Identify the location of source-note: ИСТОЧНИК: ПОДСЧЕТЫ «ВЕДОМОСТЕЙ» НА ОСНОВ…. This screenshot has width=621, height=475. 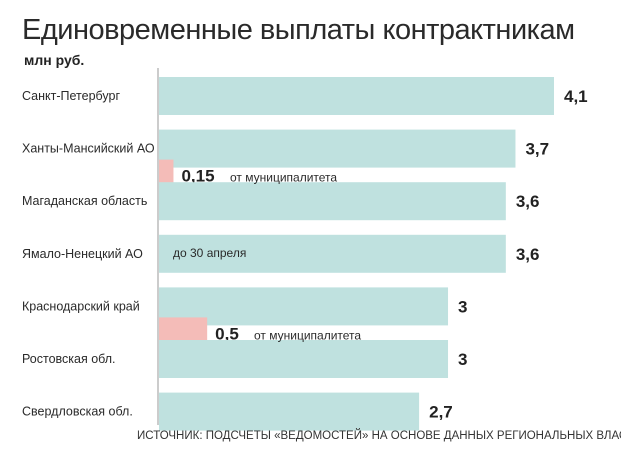
(379, 436).